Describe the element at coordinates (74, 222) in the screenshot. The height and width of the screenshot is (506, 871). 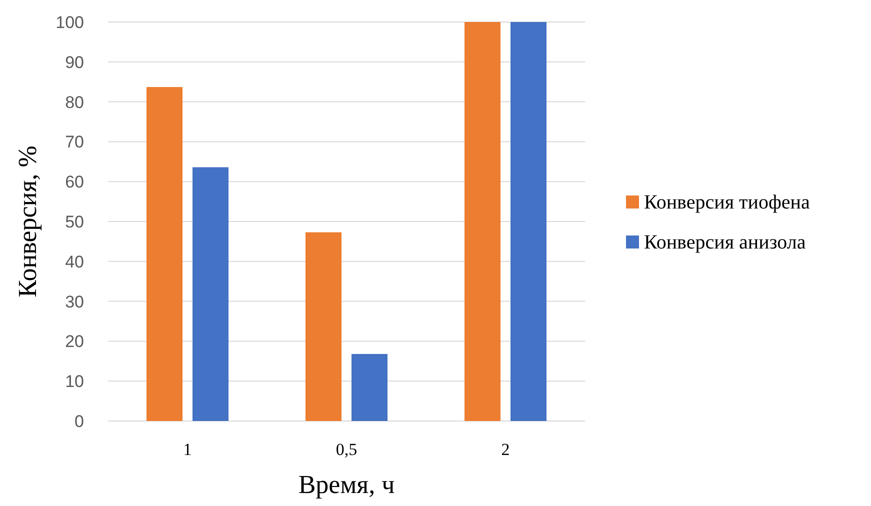
I see `y-tick-label: 50` at that location.